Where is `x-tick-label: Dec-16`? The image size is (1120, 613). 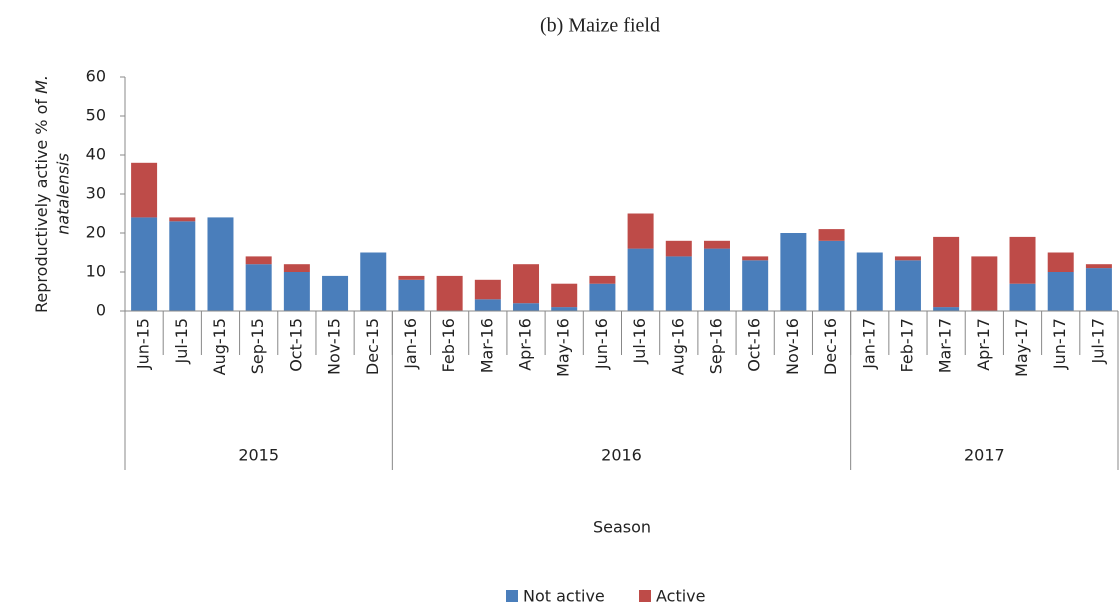
x-tick-label: Dec-16 is located at coordinates (830, 346).